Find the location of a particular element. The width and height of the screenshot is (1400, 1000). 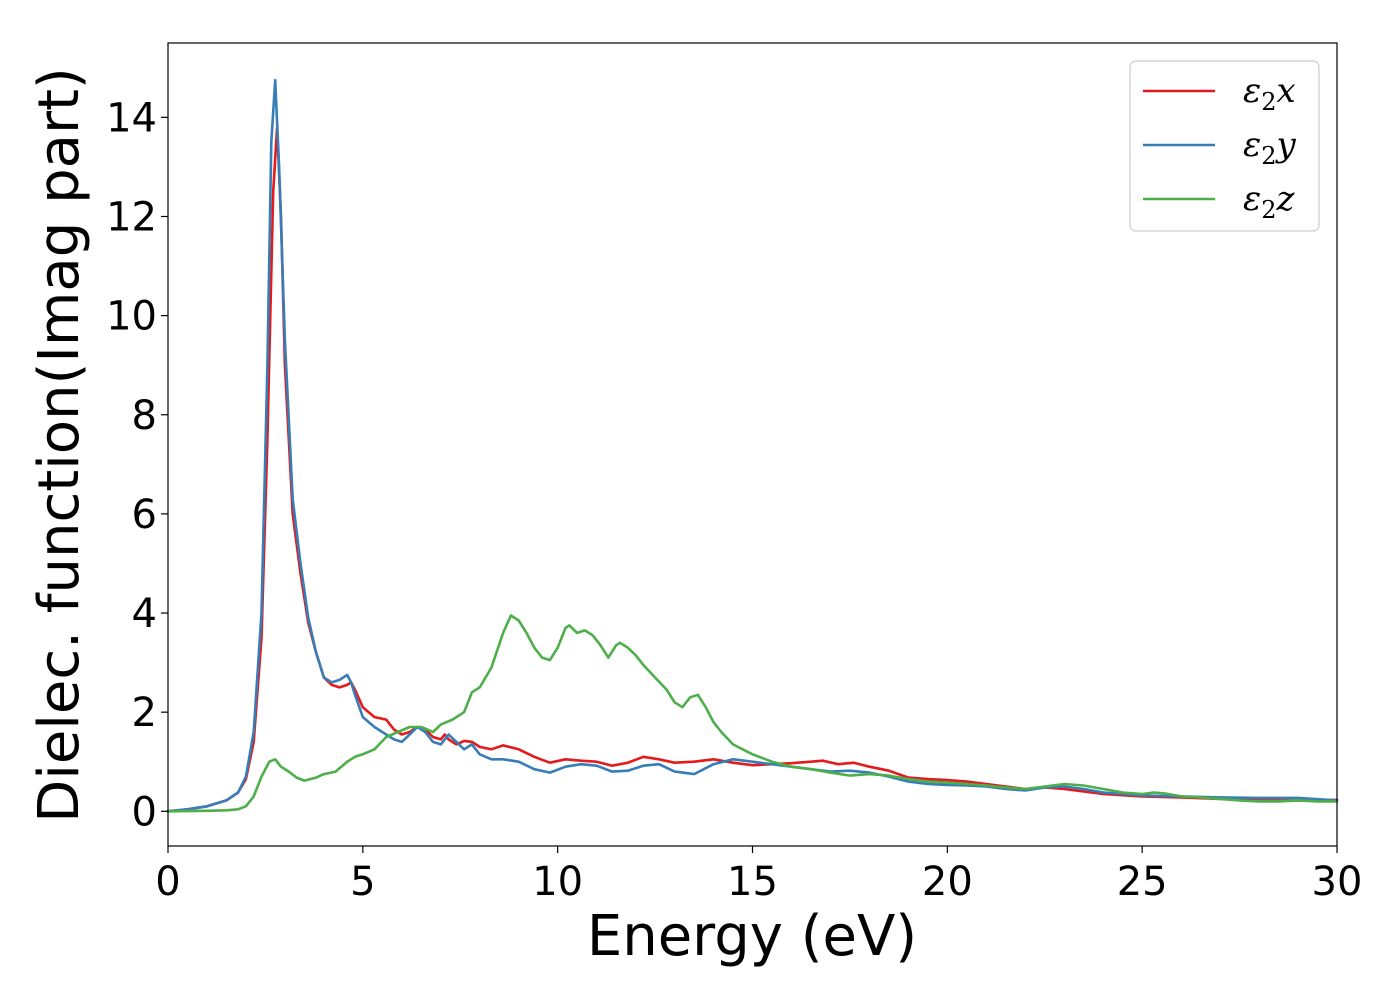

y-tick-label: 6 is located at coordinates (144, 515).